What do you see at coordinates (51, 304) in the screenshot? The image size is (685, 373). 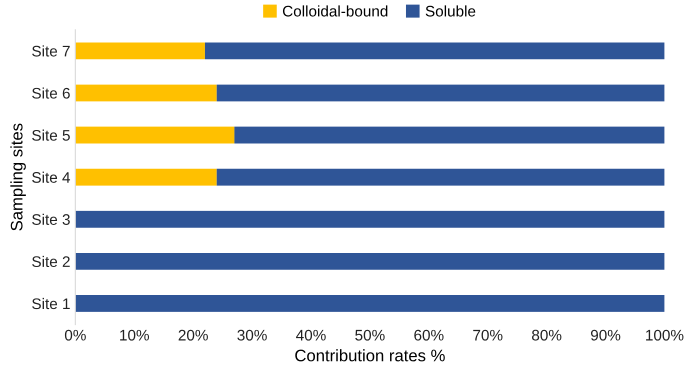 I see `y-tick-label: Site 1` at bounding box center [51, 304].